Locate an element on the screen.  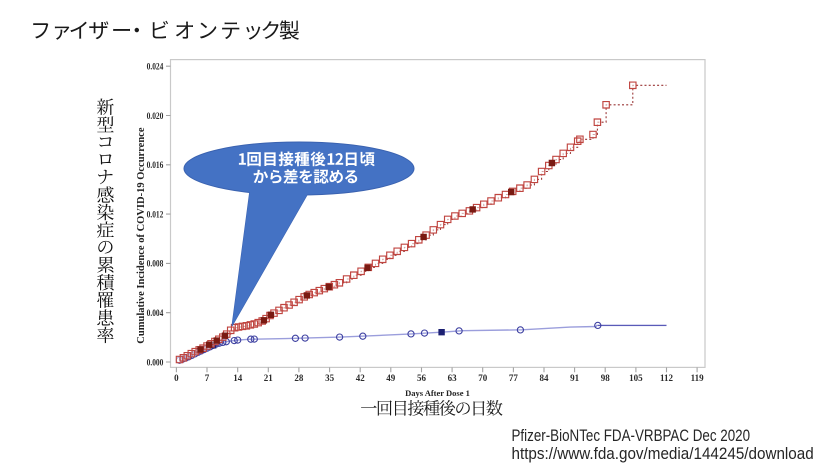
svg-text: 56 is located at coordinates (422, 378).